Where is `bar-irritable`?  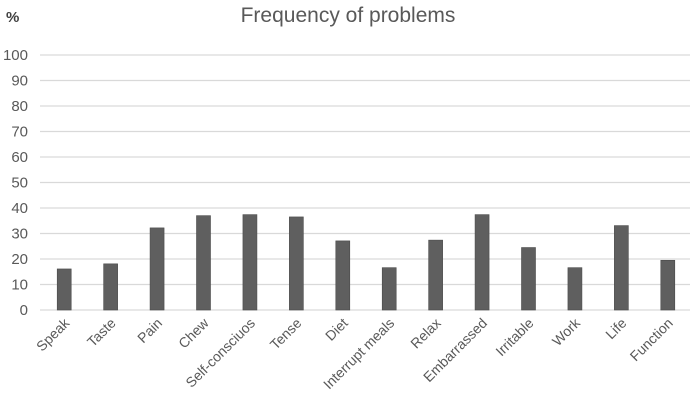 bar-irritable is located at coordinates (528, 279).